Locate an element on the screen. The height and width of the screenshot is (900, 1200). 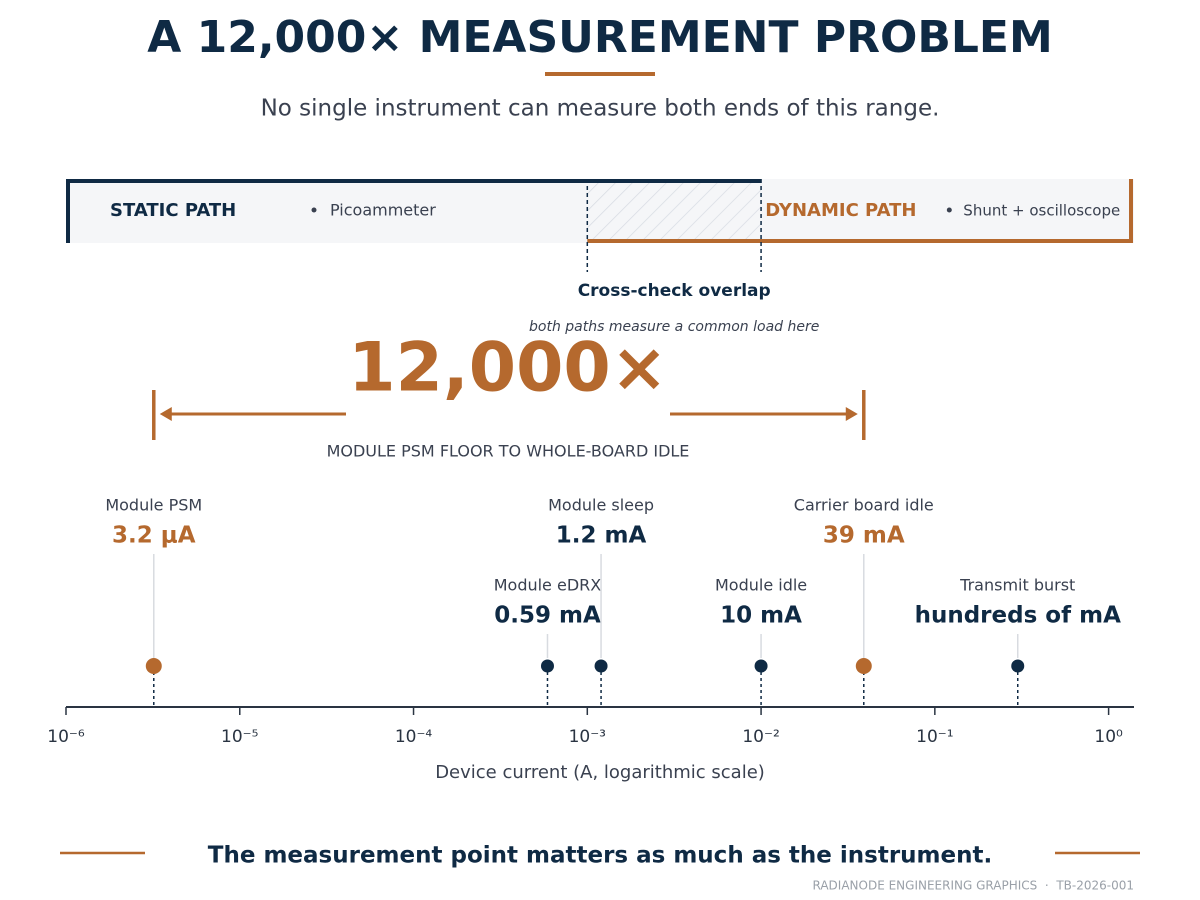
point-name: Module PSM is located at coordinates (153, 505).